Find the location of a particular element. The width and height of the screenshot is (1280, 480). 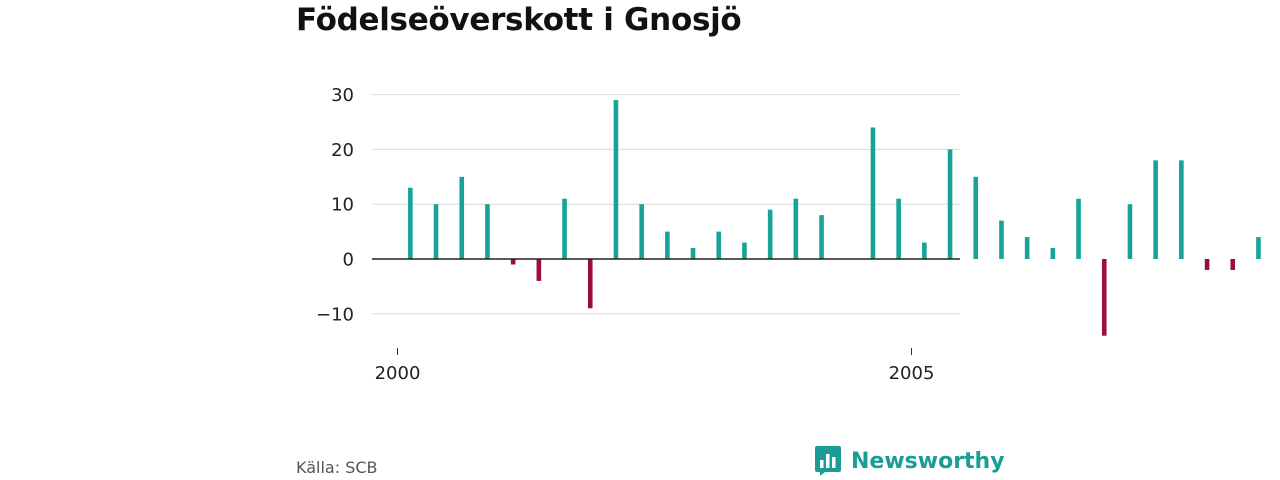

chart-title: Födelseöverskott i Gnosjö is located at coordinates (519, 20).